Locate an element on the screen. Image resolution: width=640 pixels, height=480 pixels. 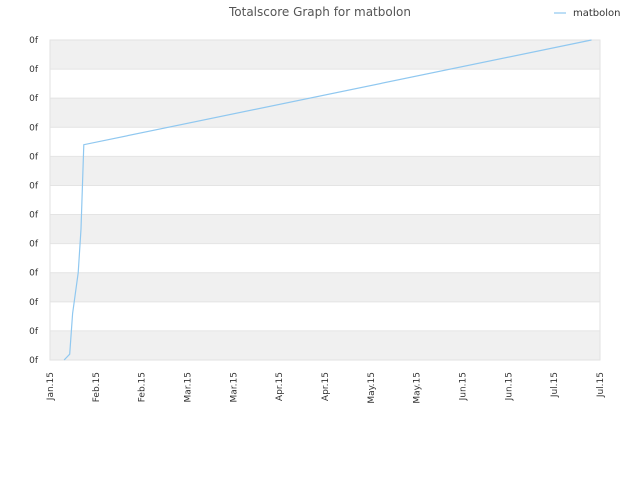
chart-title: Totalscore Graph for matbolon is located at coordinates (319, 12).